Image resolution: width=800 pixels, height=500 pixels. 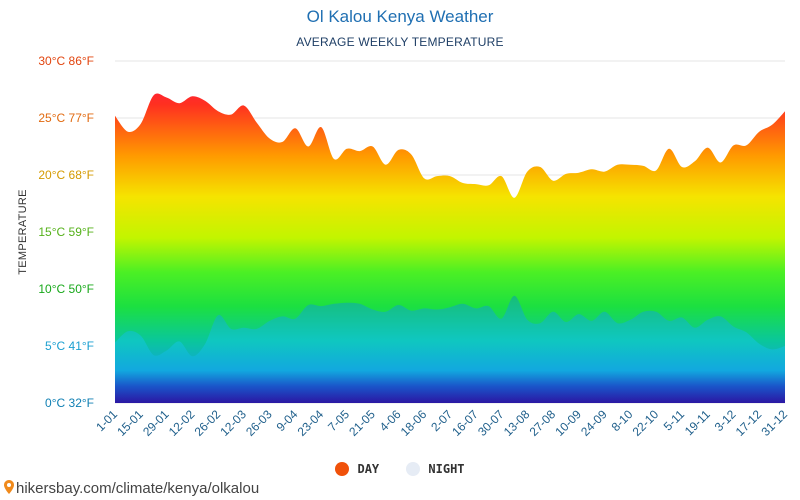 I want to click on legend-item-night: NIGHT, so click(x=435, y=469).